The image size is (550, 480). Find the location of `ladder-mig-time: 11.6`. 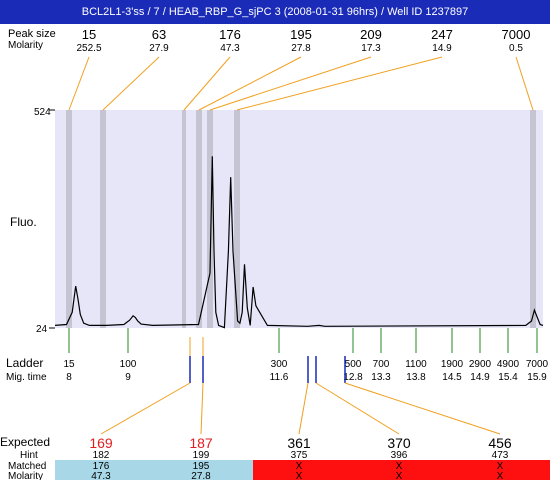

ladder-mig-time: 11.6 is located at coordinates (279, 377).